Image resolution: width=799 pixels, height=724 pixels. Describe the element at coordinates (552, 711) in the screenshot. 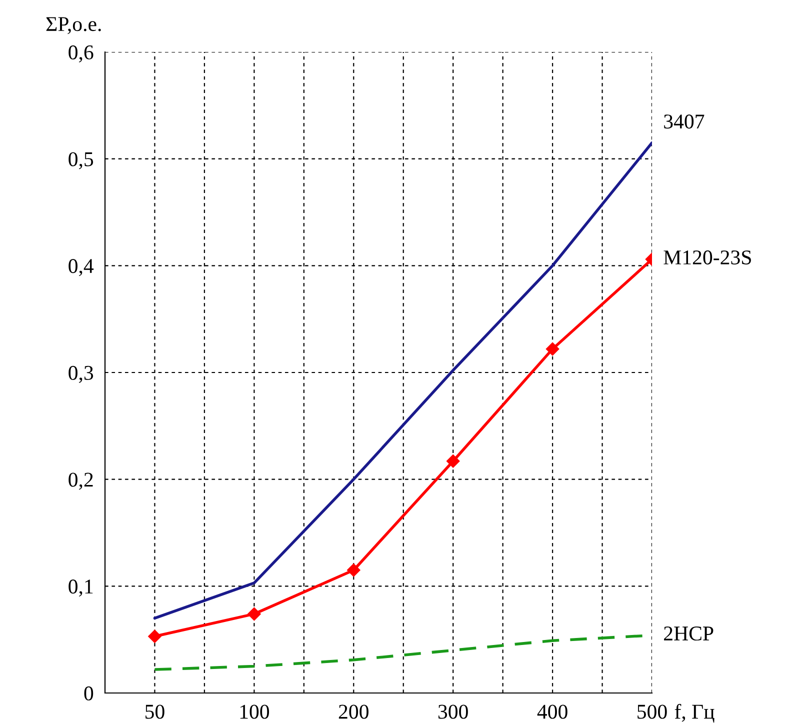

I see `x-tick-label: 400` at that location.